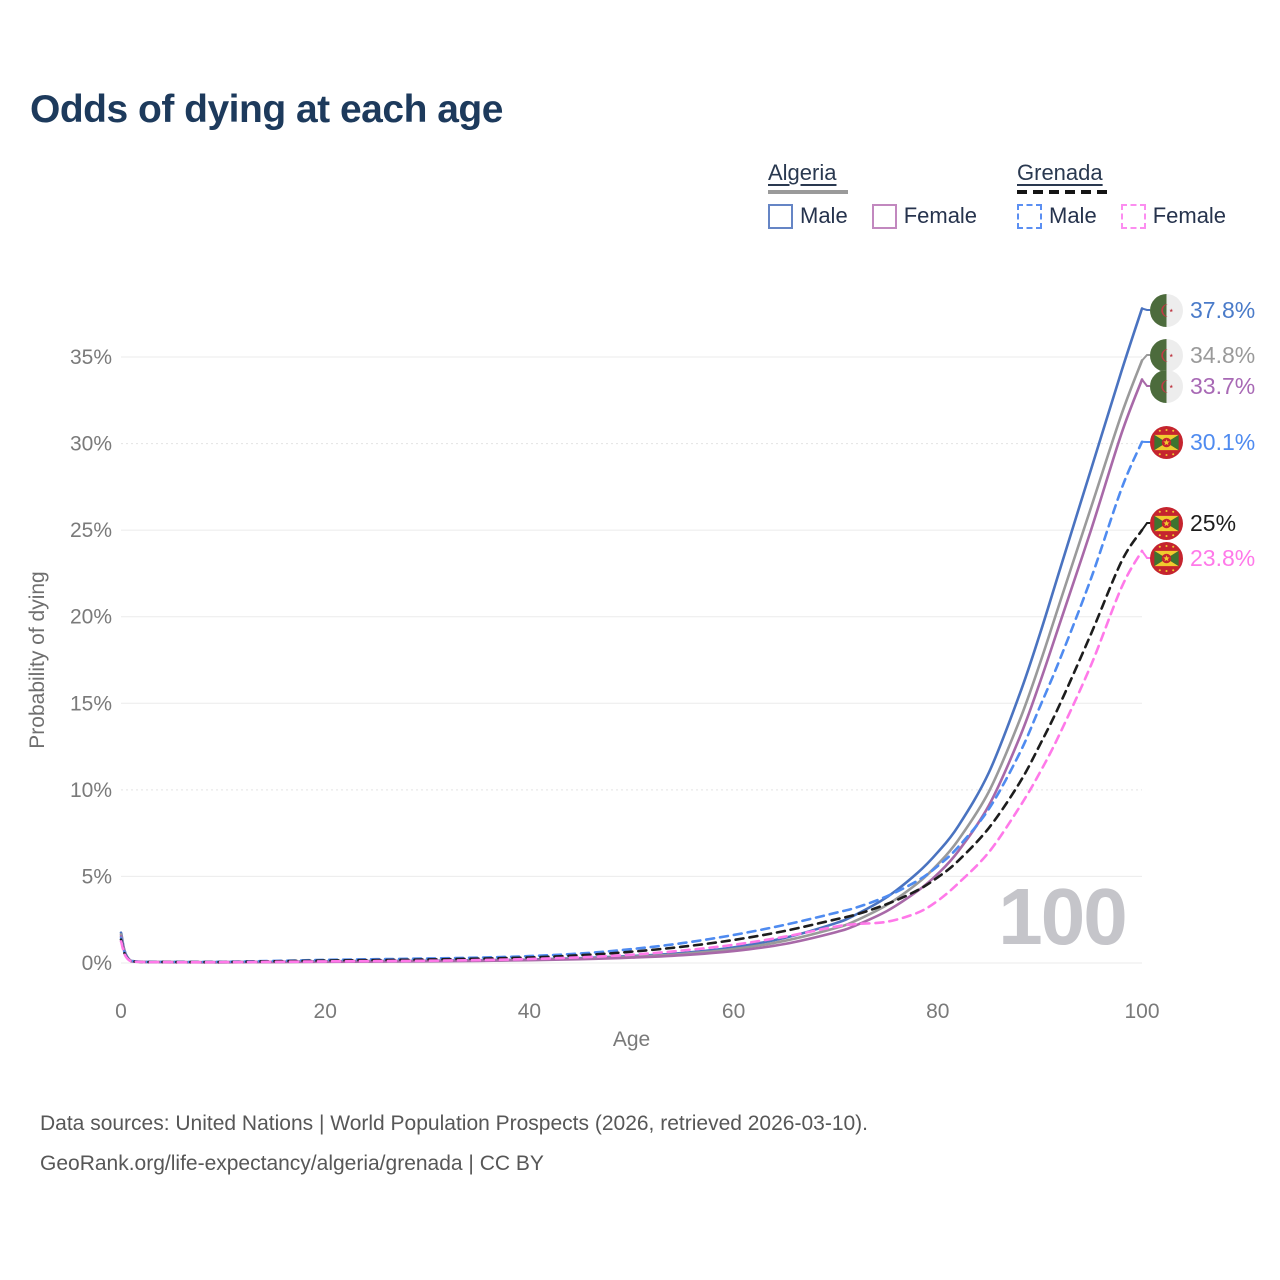 The width and height of the screenshot is (1280, 1280). I want to click on legend-label-grenada-female: Female, so click(1189, 215).